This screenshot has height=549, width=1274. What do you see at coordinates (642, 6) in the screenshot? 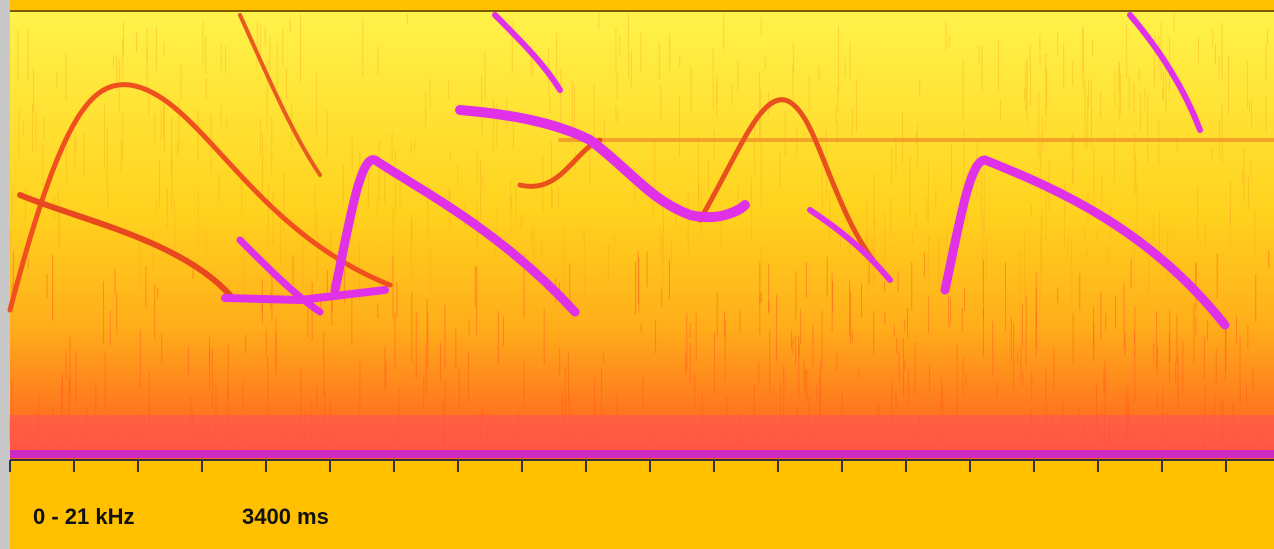
I see `top-bar` at bounding box center [642, 6].